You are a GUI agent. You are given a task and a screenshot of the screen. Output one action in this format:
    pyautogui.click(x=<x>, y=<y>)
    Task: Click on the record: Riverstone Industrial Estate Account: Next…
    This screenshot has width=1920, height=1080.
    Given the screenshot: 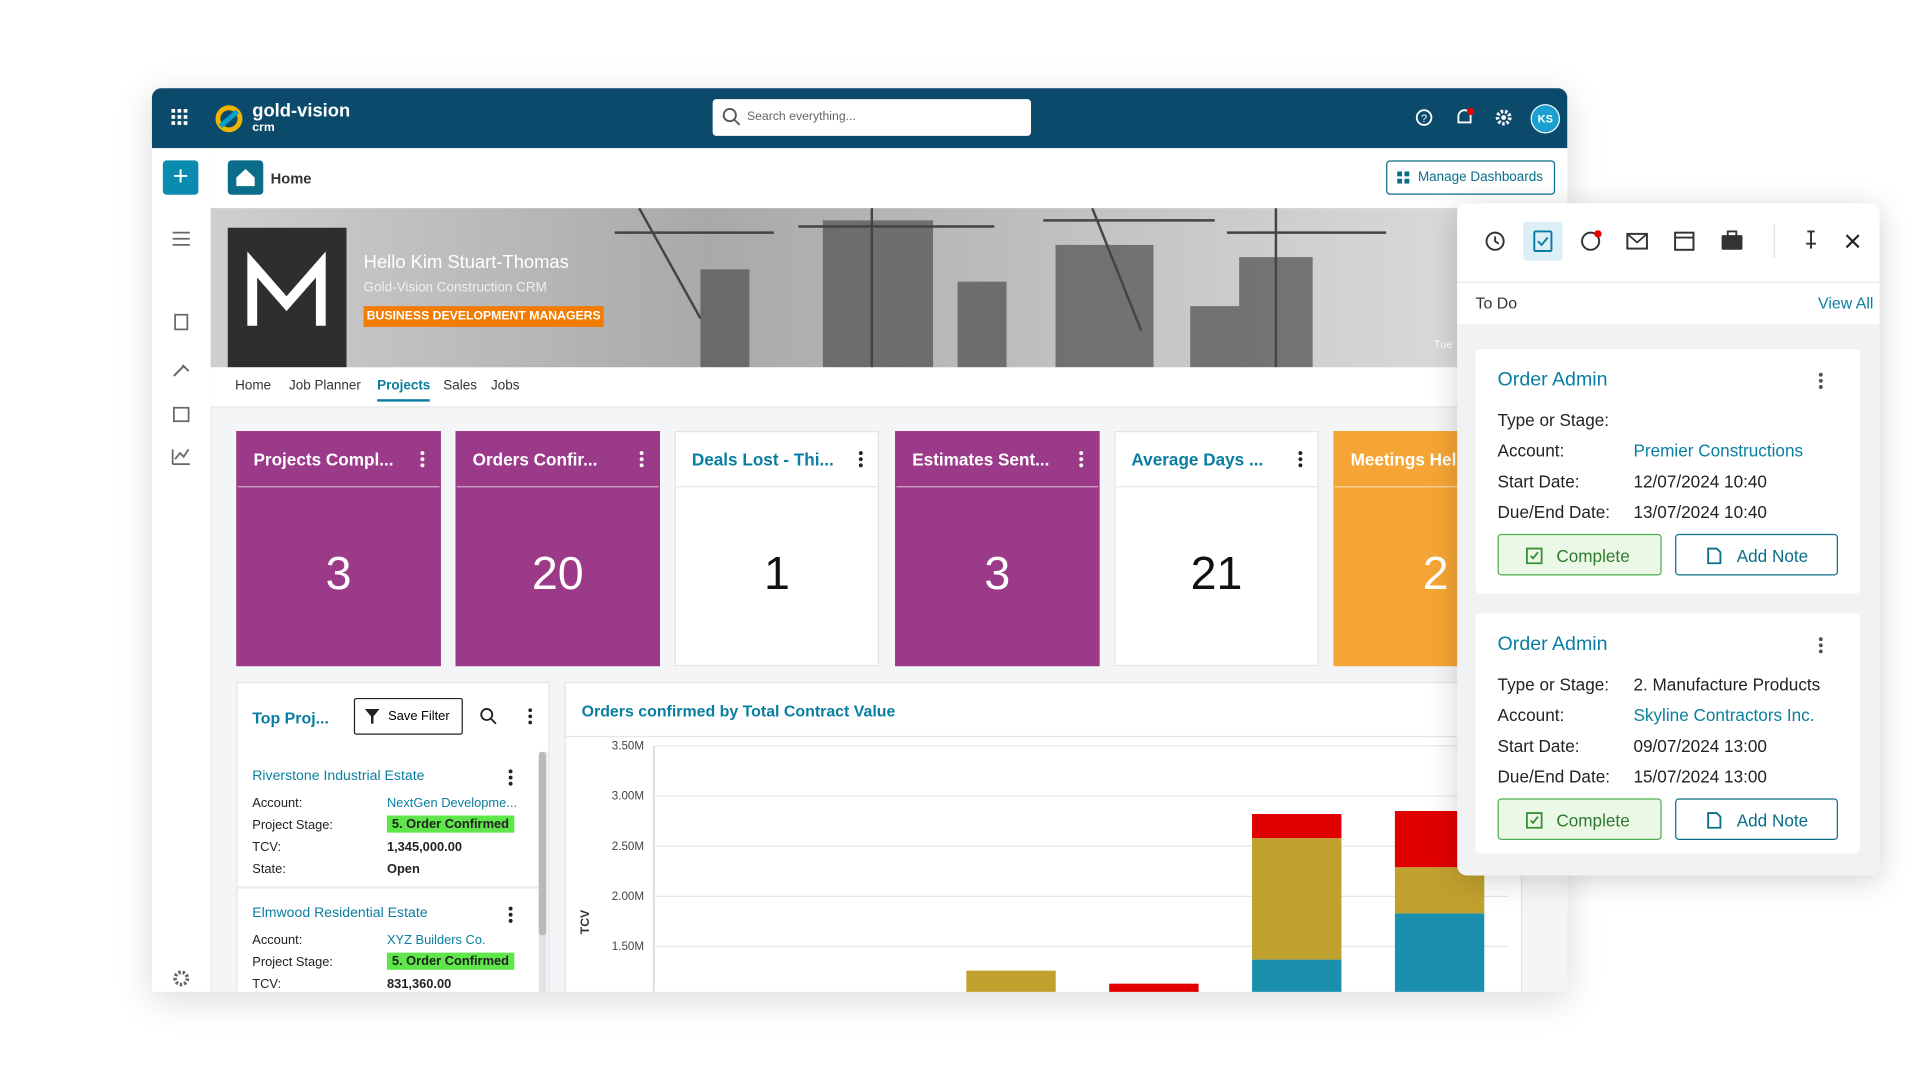 What is the action you would take?
    pyautogui.click(x=388, y=819)
    